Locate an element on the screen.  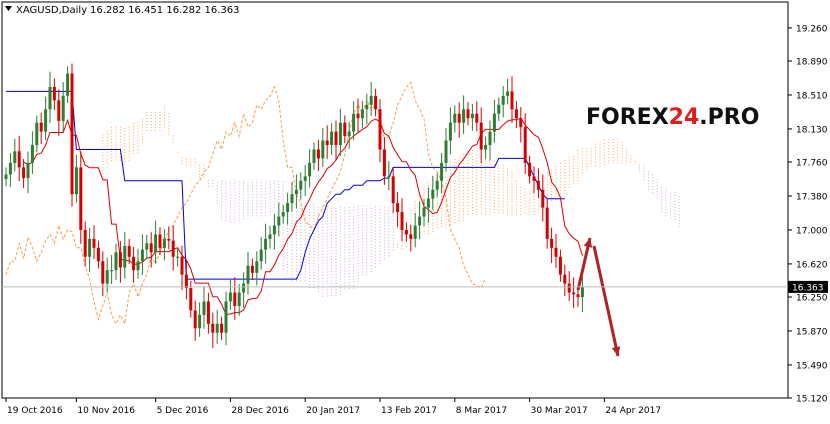
arrow-head is located at coordinates (588, 243).